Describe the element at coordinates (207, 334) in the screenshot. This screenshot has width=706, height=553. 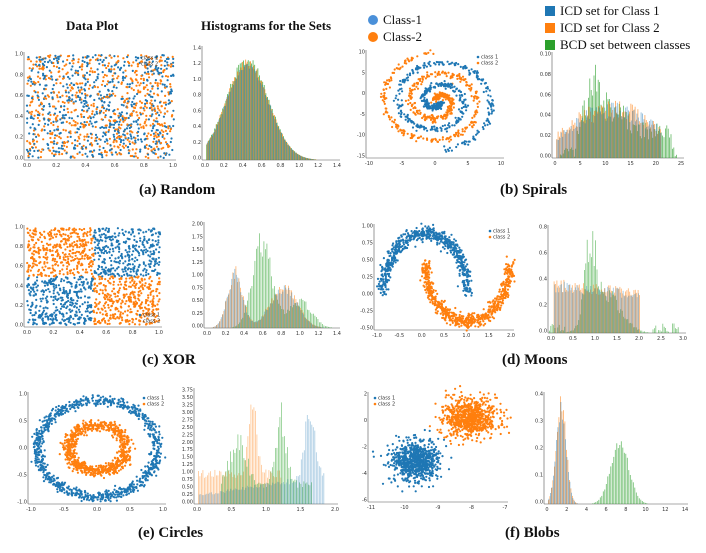
I see `x-tick-label: 0.0` at that location.